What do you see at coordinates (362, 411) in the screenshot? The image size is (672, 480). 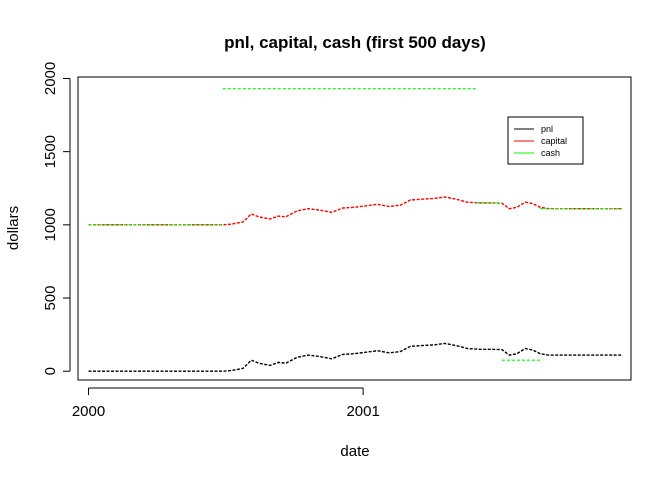 I see `x-tick-label: 2001` at bounding box center [362, 411].